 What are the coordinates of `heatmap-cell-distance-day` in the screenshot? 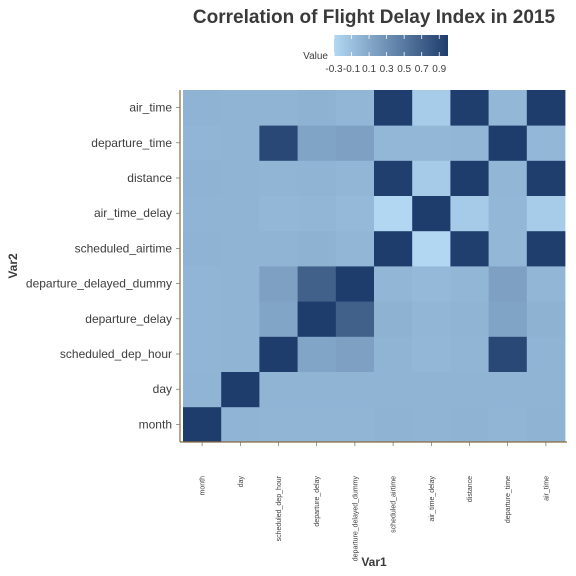 It's located at (469, 389).